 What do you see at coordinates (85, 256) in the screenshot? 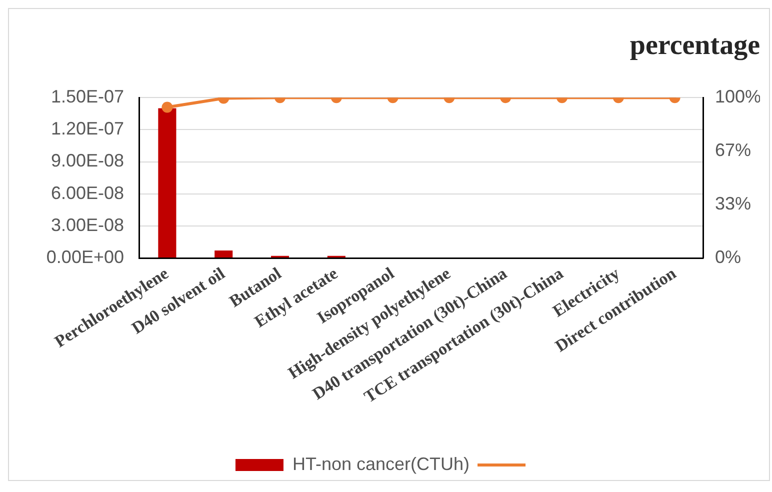
I see `y-tick-label: 0.00E+00` at bounding box center [85, 256].